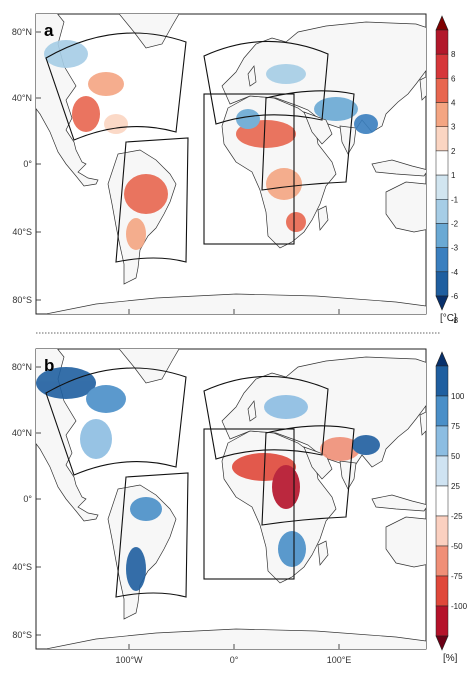  Describe the element at coordinates (448, 318) in the screenshot. I see `colorbar-unit-a: [°C]` at that location.